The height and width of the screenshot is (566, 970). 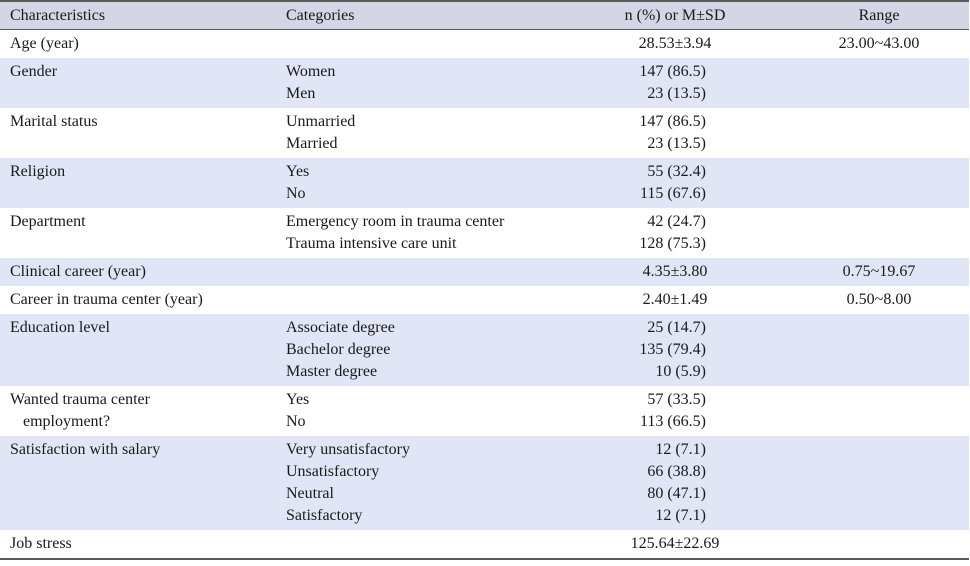 I want to click on value-text: 66 (38.8), so click(x=676, y=471).